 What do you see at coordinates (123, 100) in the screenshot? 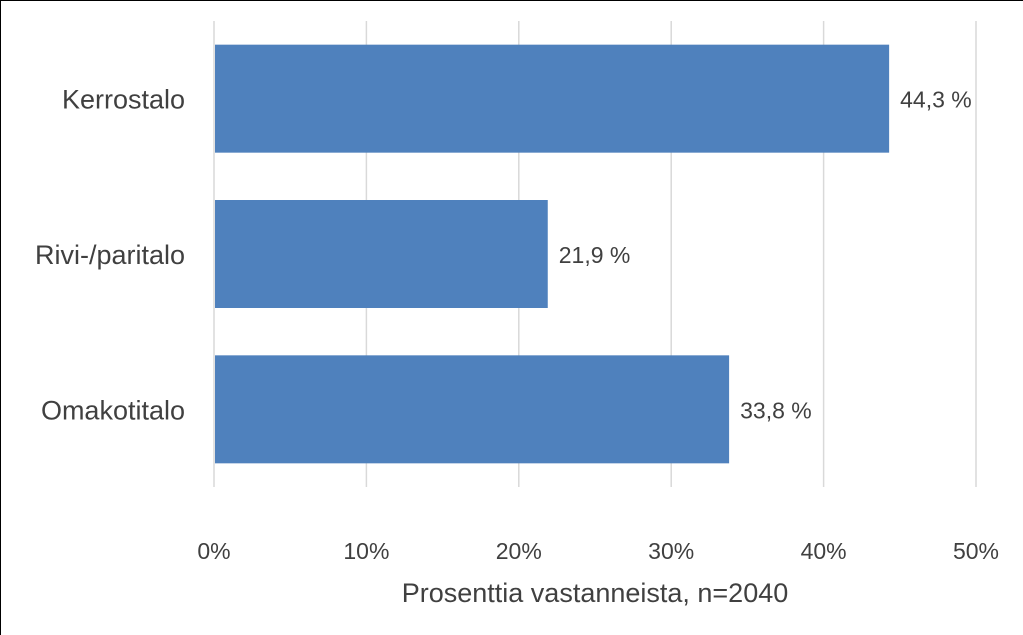
I see `category-label-0: Kerrostalo` at bounding box center [123, 100].